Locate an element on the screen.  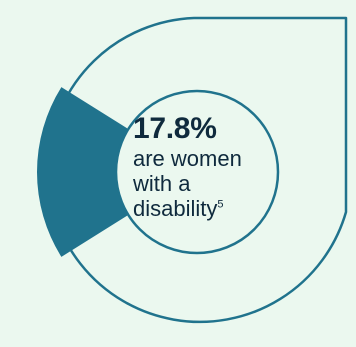
caption-line-1: are women is located at coordinates (187, 158).